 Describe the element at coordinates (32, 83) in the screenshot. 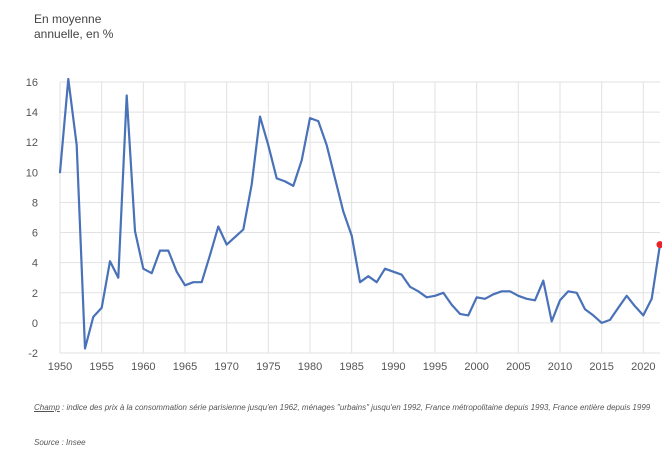

I see `y-tick-label: 16` at that location.